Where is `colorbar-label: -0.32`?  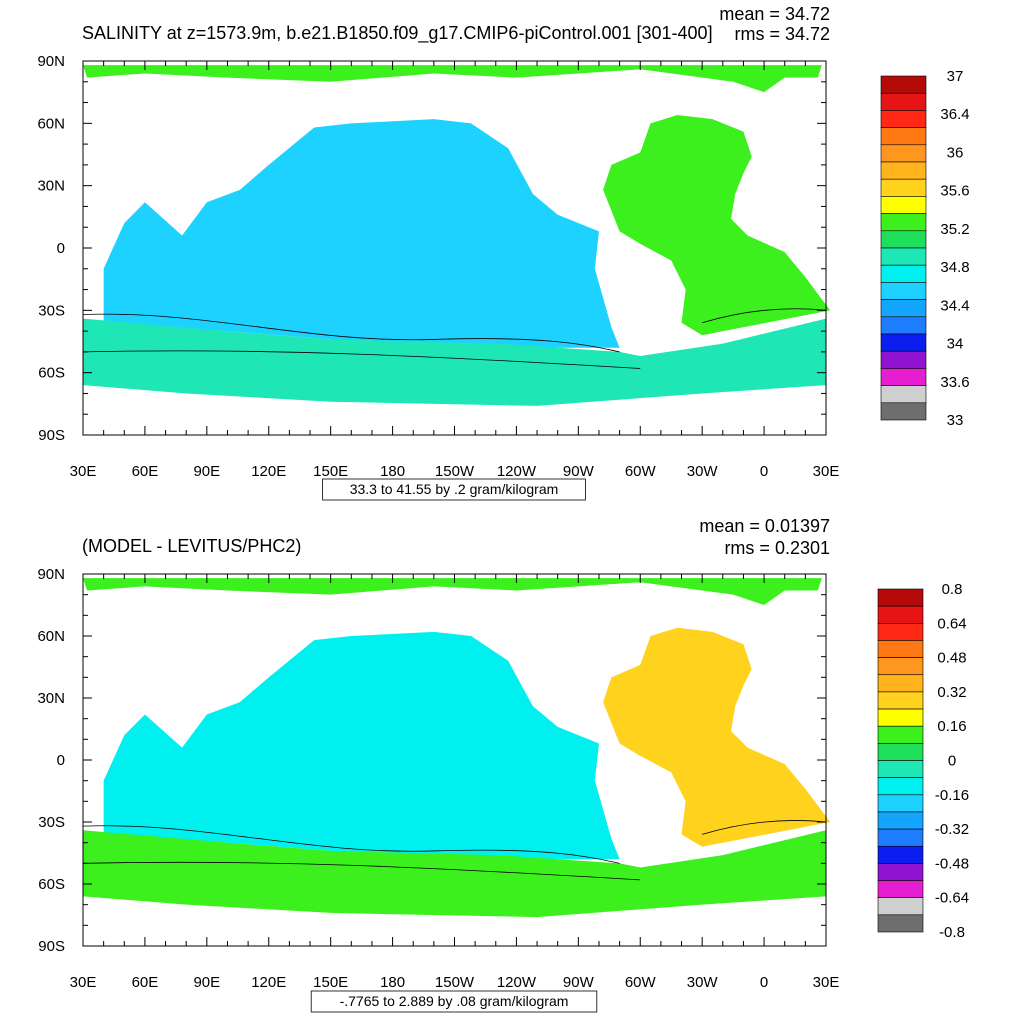 colorbar-label: -0.32 is located at coordinates (952, 829).